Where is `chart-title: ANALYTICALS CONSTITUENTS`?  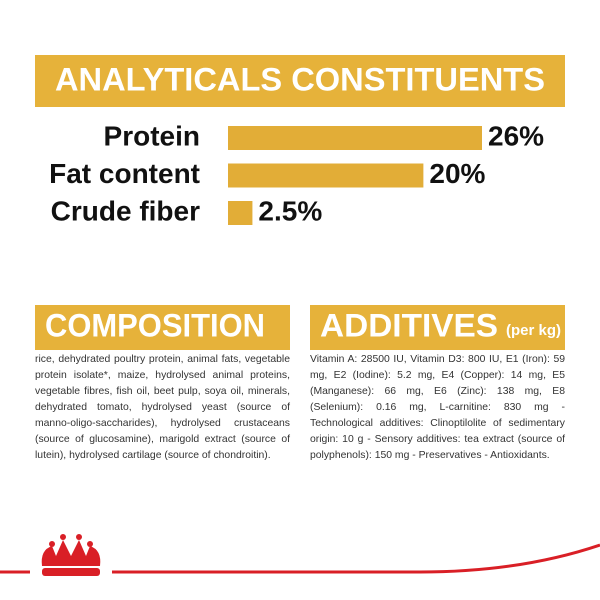
chart-title: ANALYTICALS CONSTITUENTS is located at coordinates (300, 79).